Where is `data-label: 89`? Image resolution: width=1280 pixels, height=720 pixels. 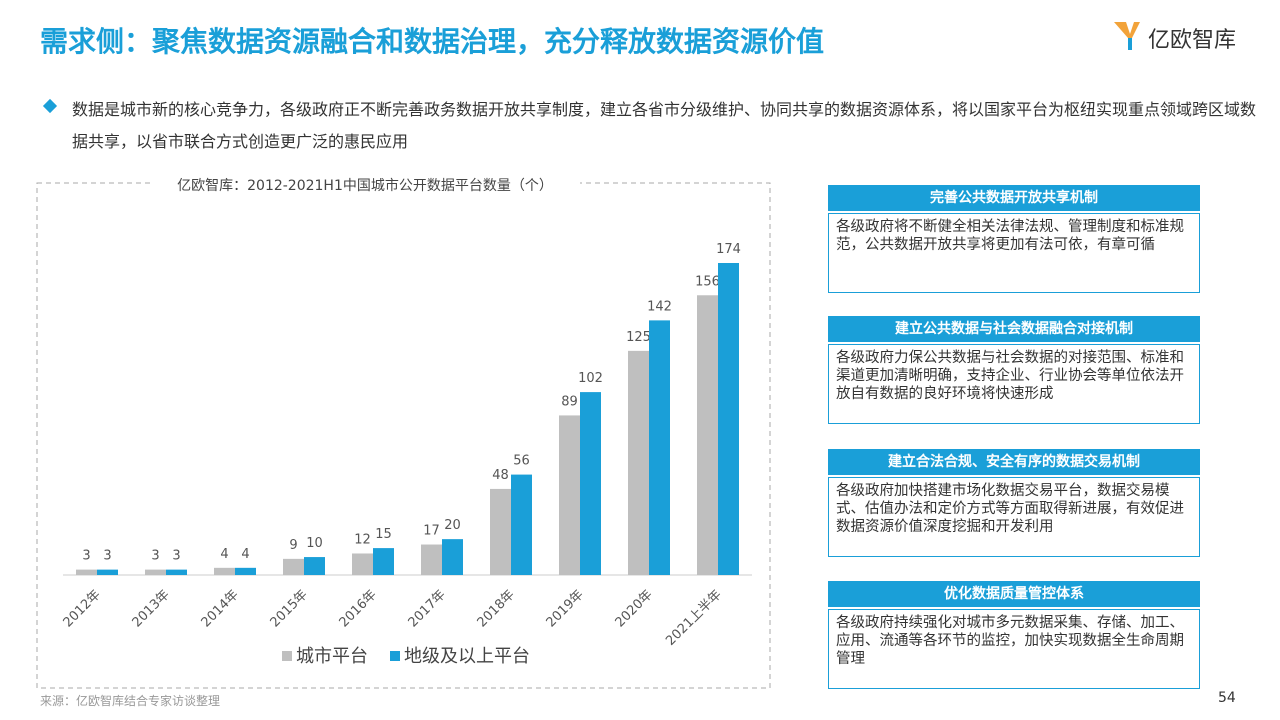
data-label: 89 is located at coordinates (569, 401).